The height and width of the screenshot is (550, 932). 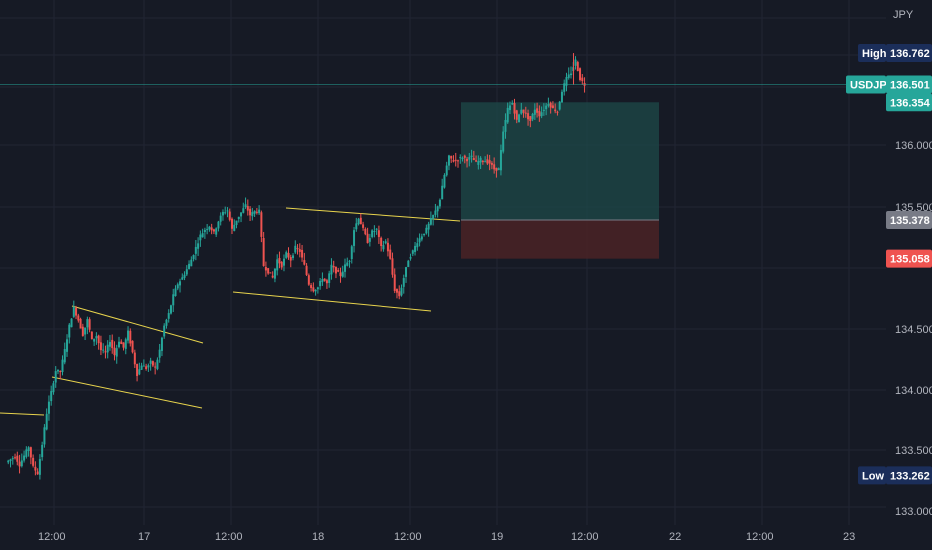 I want to click on high-label-text: High, so click(x=874, y=54).